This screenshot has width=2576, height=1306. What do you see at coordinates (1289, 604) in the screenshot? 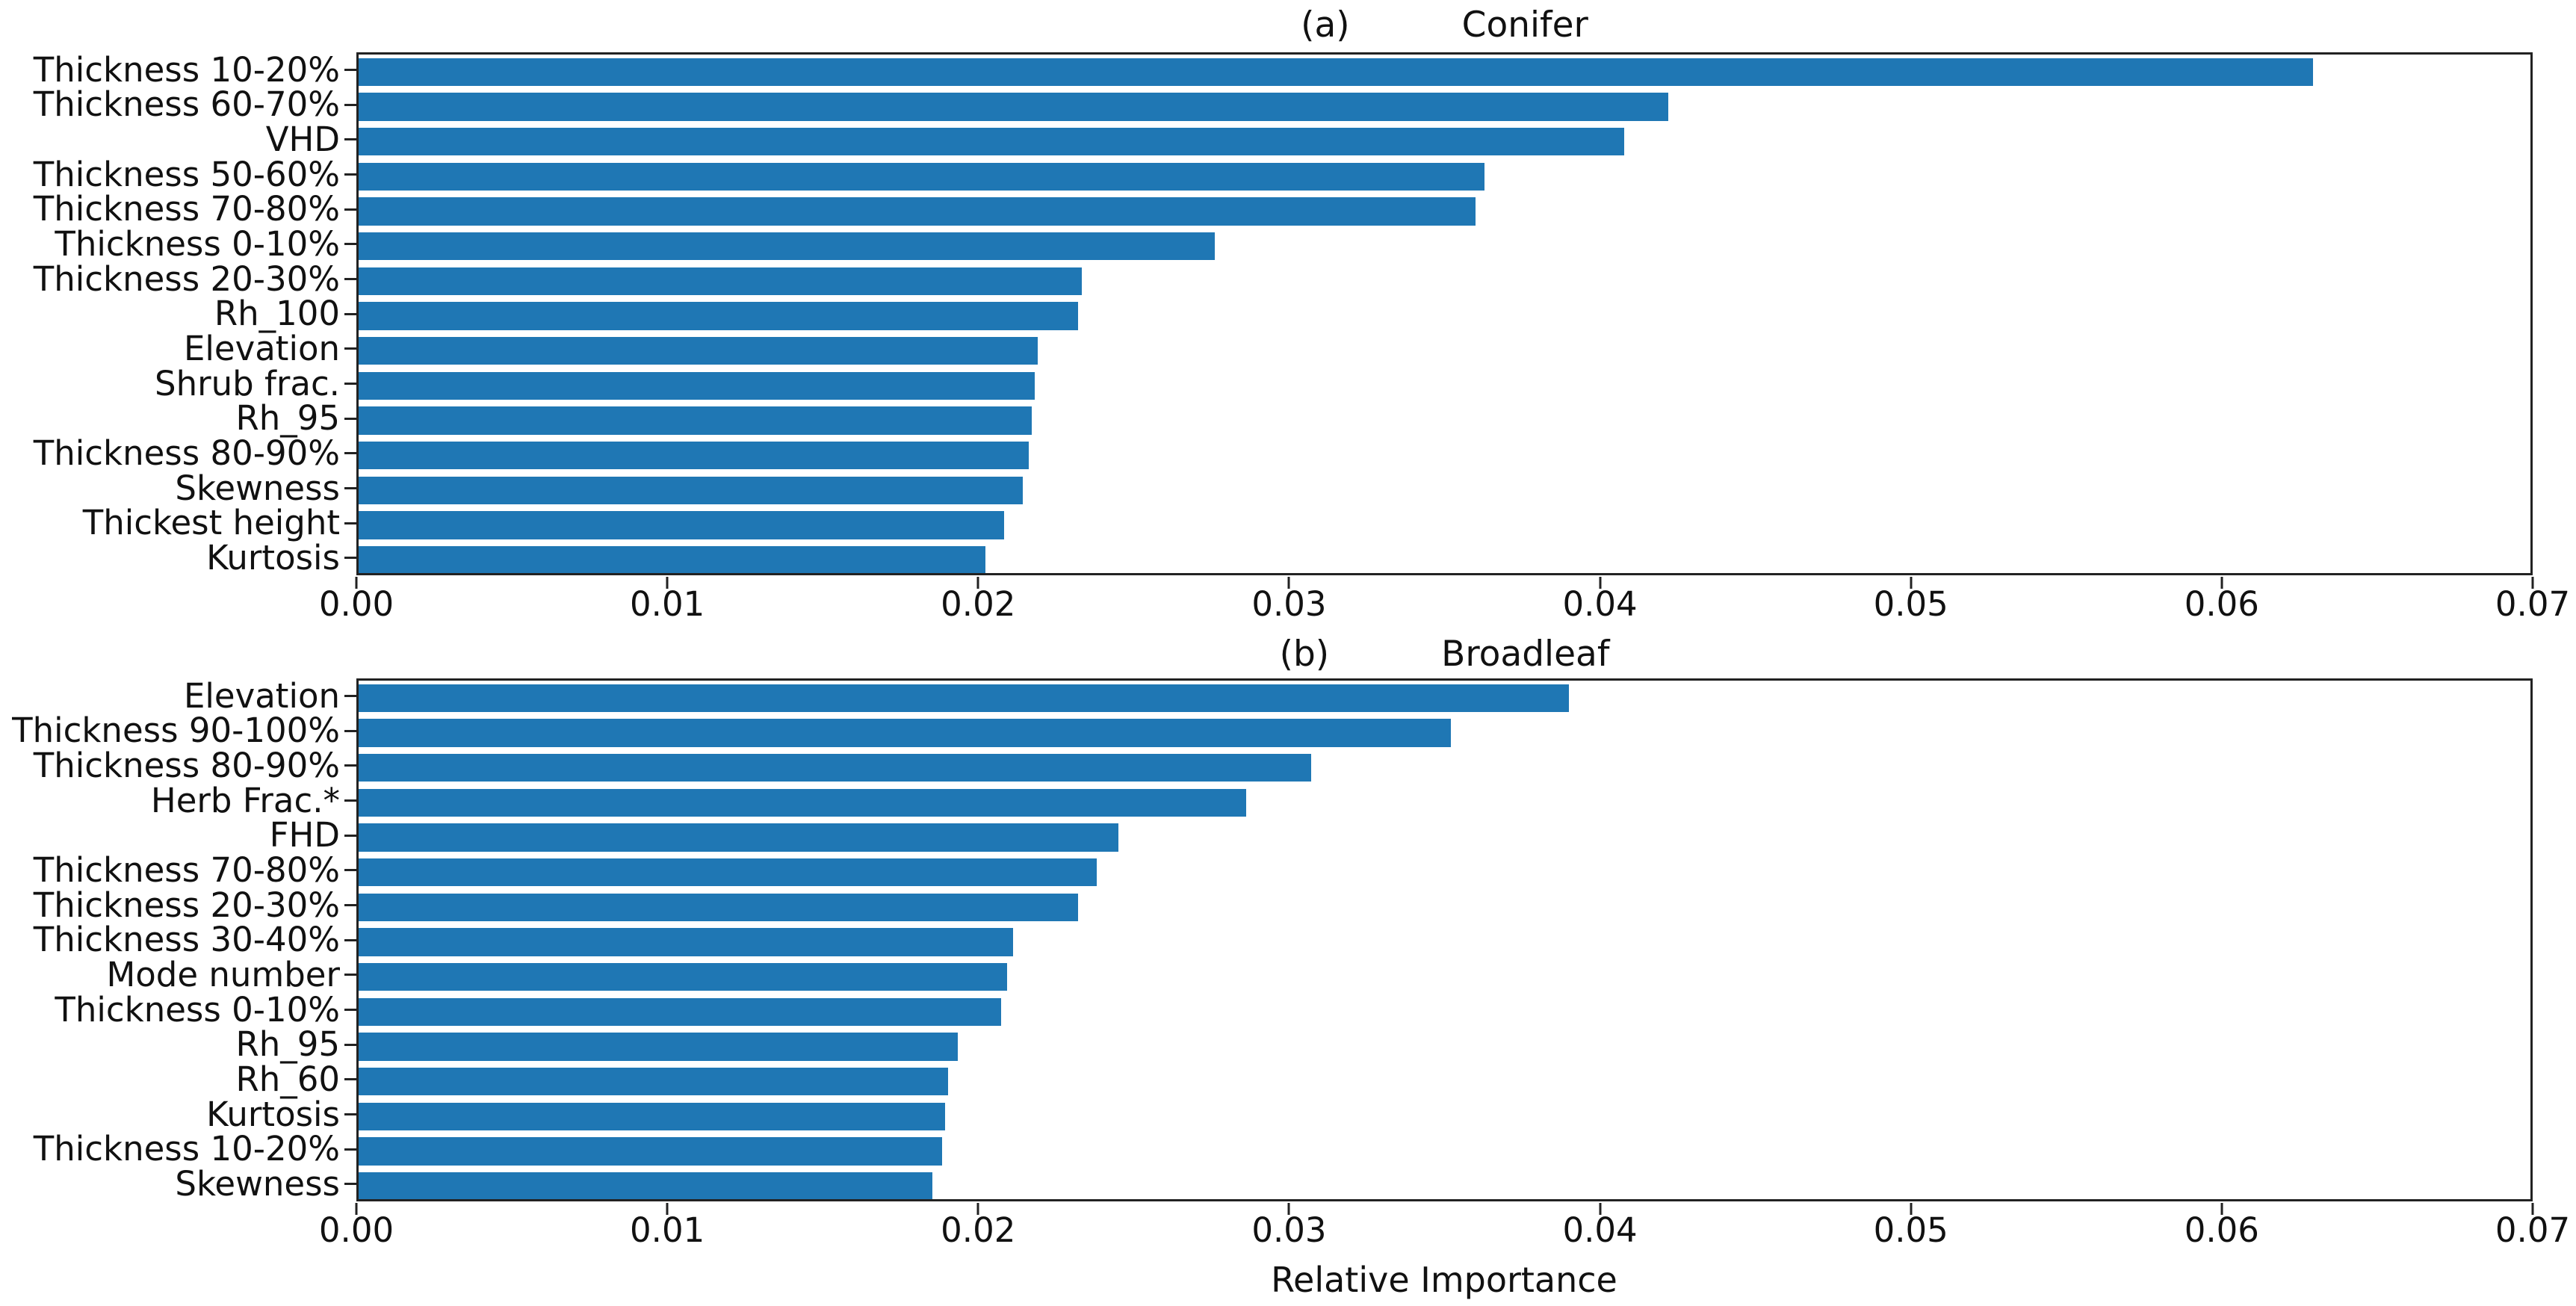
I see `x-tick-label: 0.03` at bounding box center [1289, 604].